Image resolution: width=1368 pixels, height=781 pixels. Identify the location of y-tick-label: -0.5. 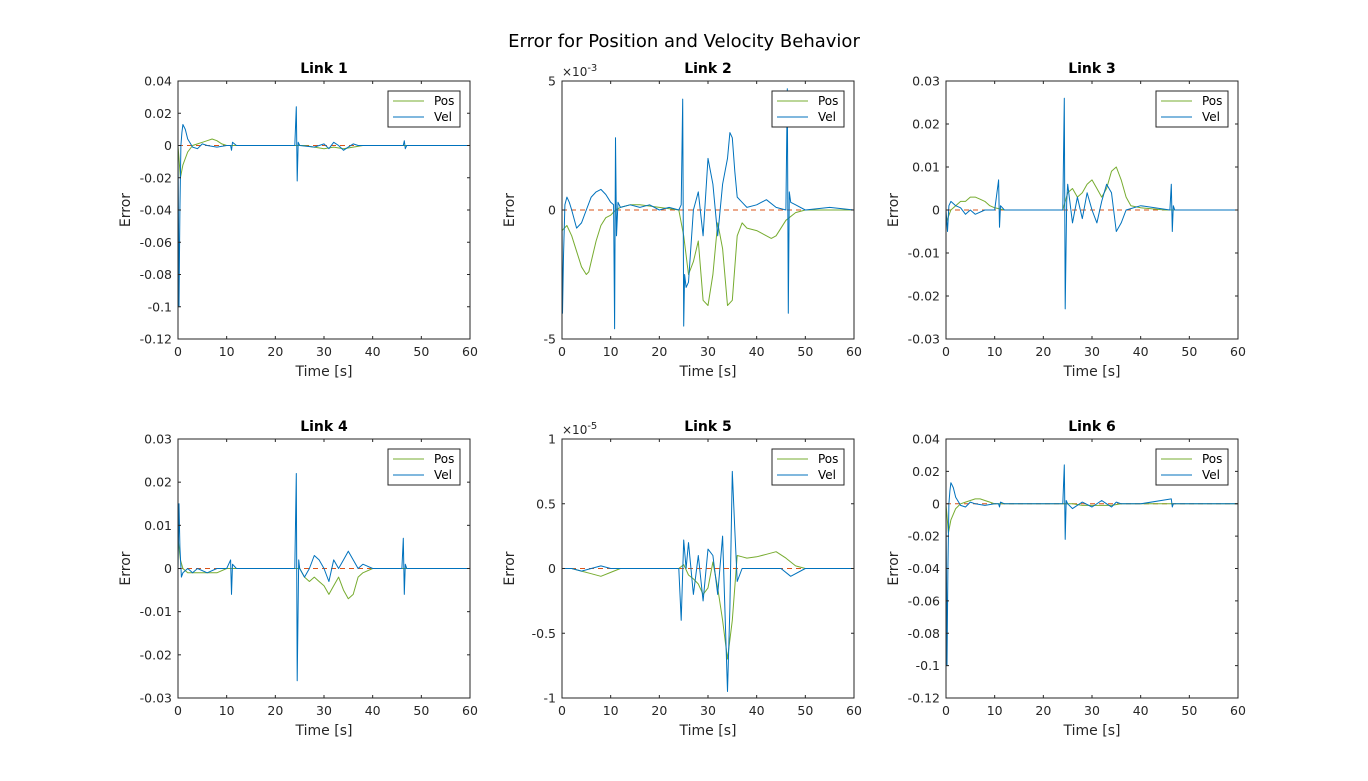
(544, 633).